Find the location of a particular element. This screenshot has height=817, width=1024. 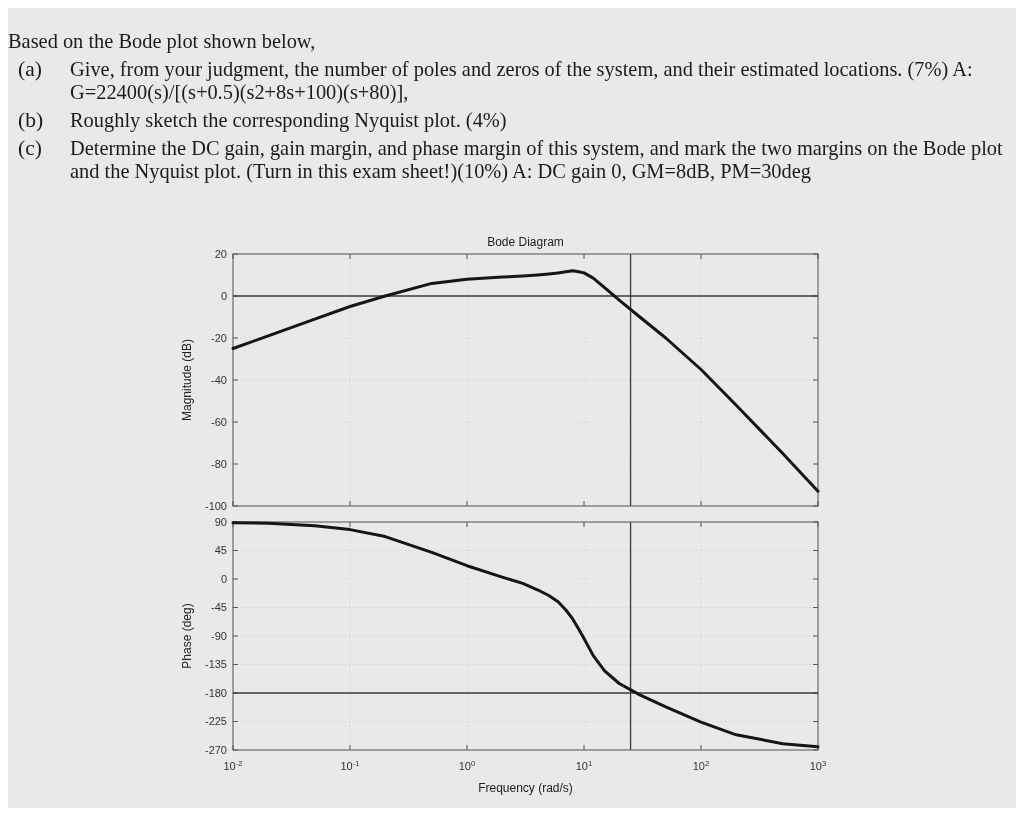

x-tick-label: 10$^{-2}$ is located at coordinates (233, 765).